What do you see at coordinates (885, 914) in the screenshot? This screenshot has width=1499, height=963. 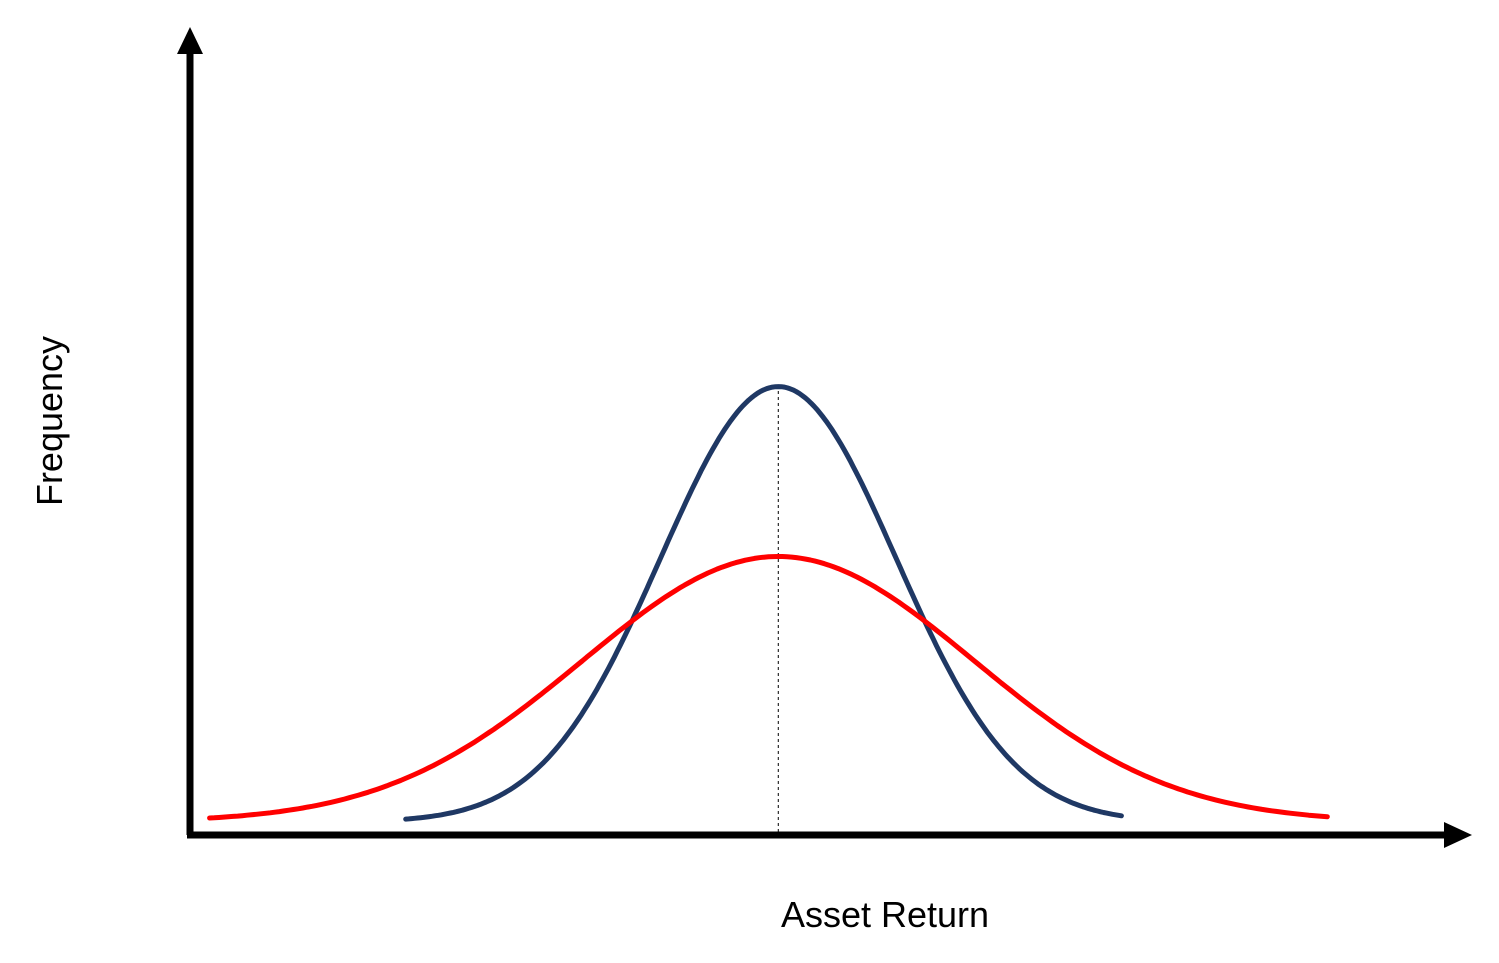 I see `x-axis-label: Asset Return` at bounding box center [885, 914].